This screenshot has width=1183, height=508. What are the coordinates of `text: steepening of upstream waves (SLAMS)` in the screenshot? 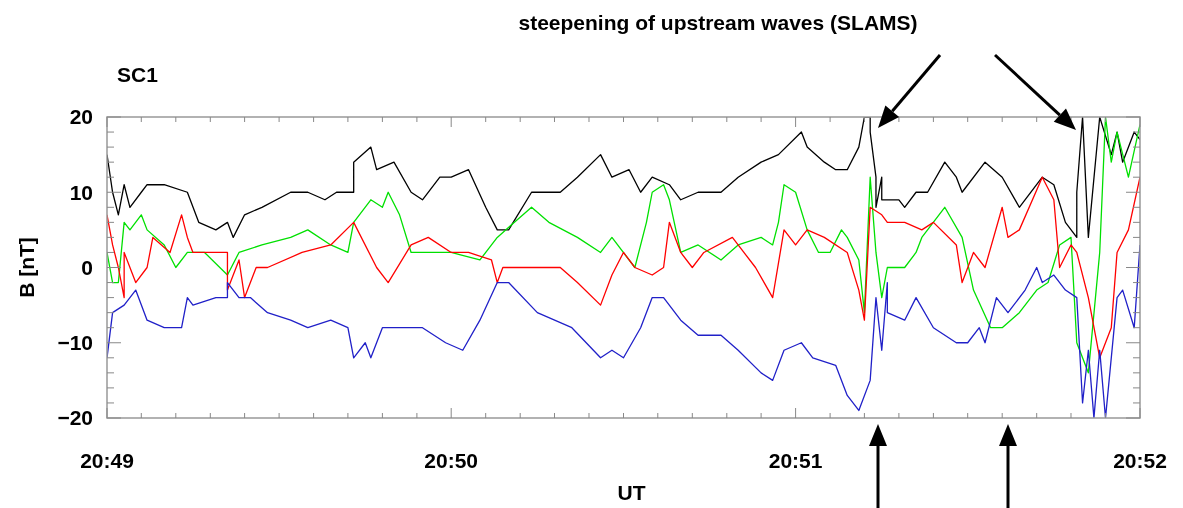 It's located at (718, 22).